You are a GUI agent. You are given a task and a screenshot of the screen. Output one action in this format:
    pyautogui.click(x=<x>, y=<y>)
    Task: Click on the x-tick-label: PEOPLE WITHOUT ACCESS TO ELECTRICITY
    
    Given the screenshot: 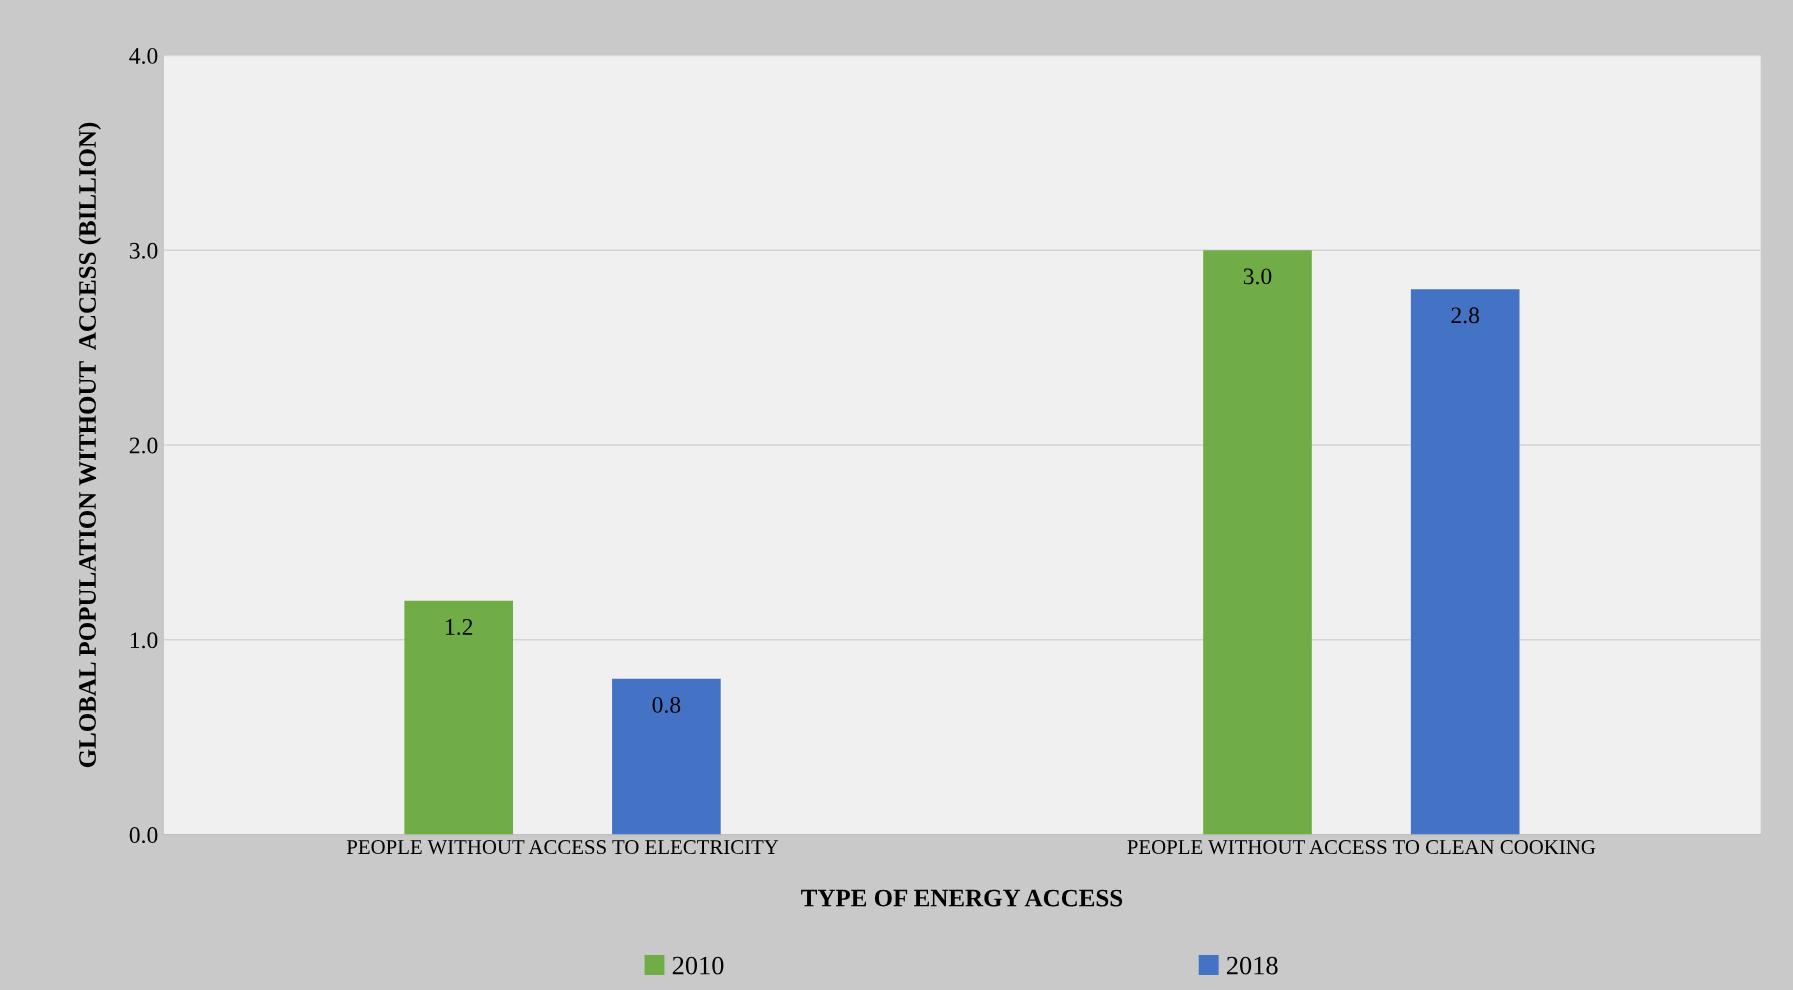 What is the action you would take?
    pyautogui.click(x=562, y=847)
    